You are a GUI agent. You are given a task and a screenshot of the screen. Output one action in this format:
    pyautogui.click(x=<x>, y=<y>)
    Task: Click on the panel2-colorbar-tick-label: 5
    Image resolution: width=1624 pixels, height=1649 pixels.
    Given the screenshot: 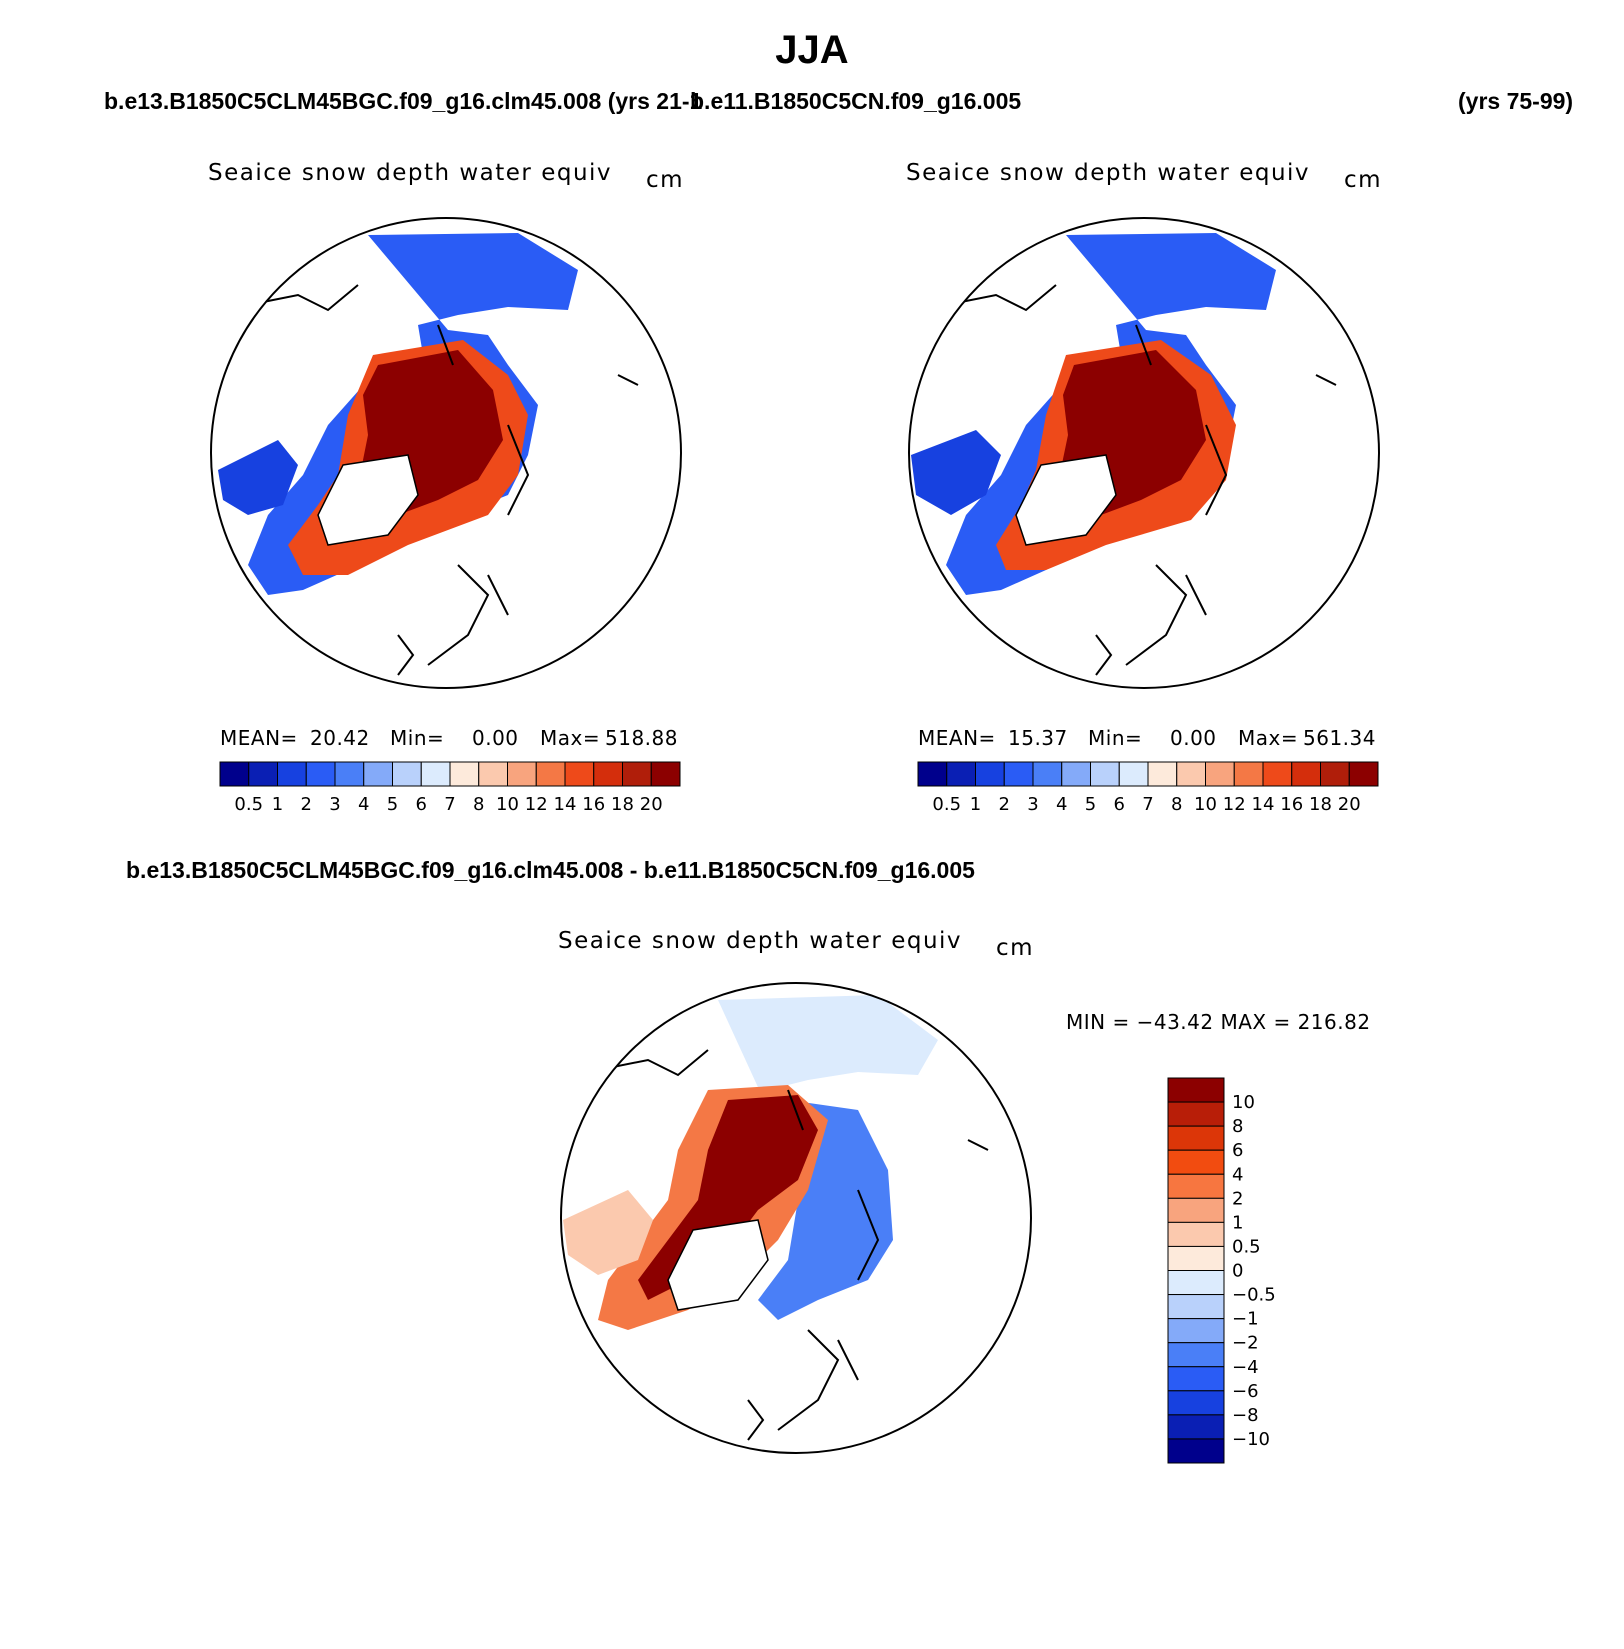 What is the action you would take?
    pyautogui.click(x=1090, y=804)
    